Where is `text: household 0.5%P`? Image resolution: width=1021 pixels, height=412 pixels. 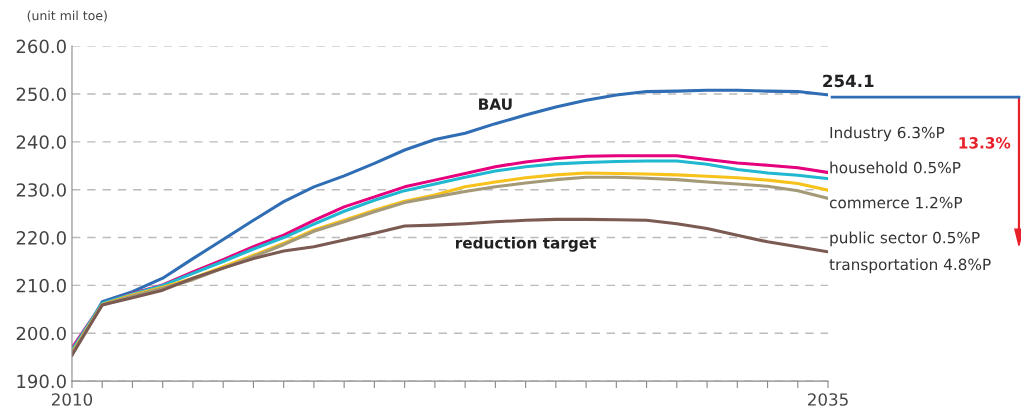
text: household 0.5%P is located at coordinates (895, 167).